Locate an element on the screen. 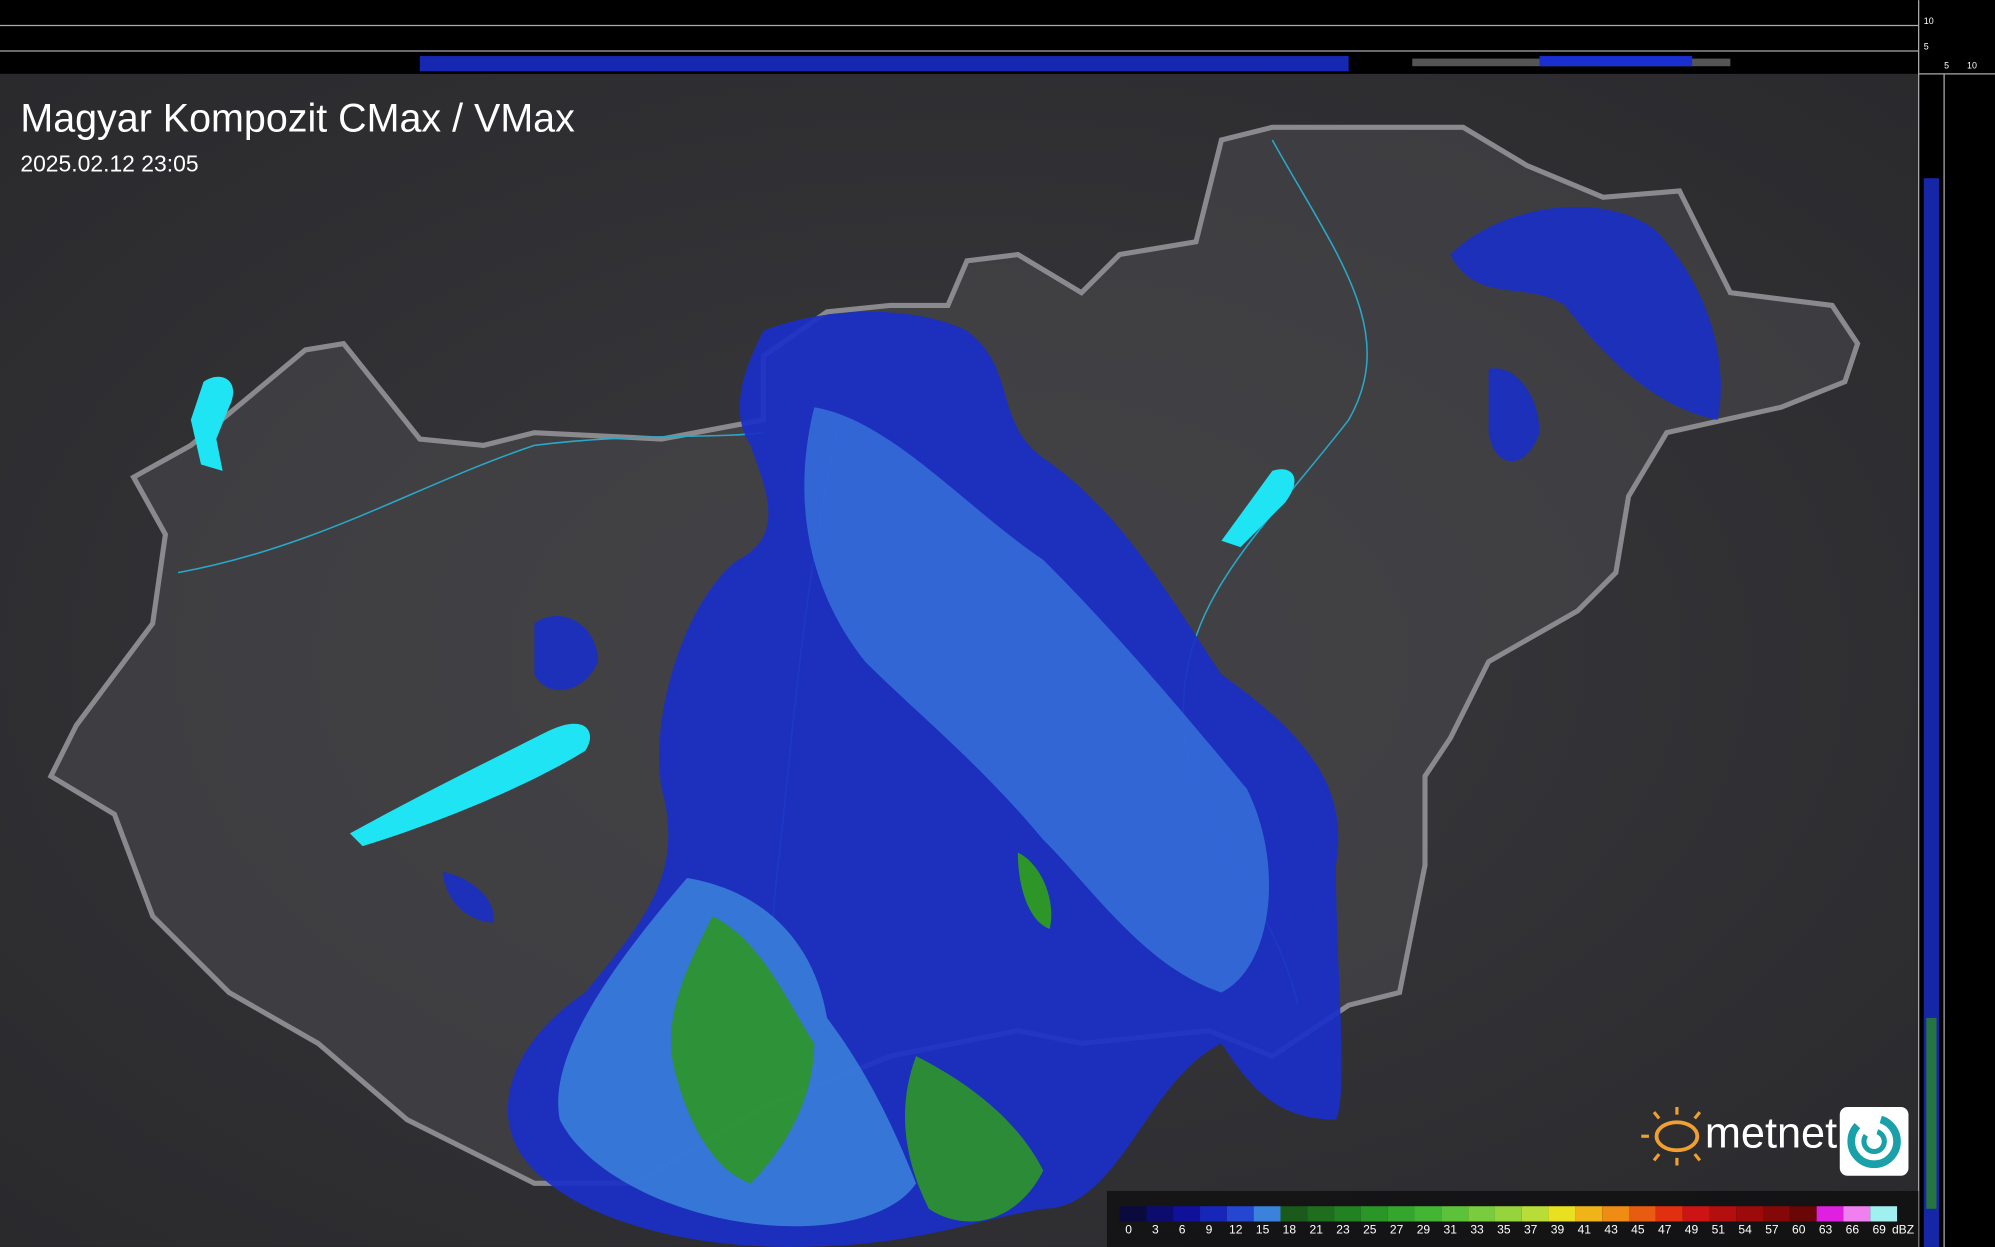 This screenshot has height=1247, width=1995. river is located at coordinates (470, 502).